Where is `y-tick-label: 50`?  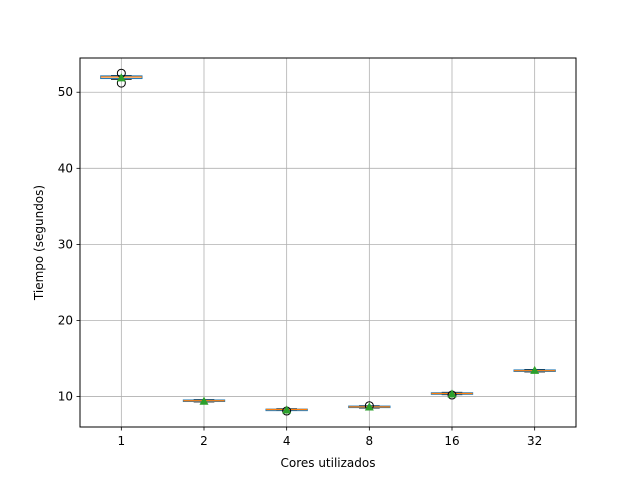
y-tick-label: 50 is located at coordinates (65, 92).